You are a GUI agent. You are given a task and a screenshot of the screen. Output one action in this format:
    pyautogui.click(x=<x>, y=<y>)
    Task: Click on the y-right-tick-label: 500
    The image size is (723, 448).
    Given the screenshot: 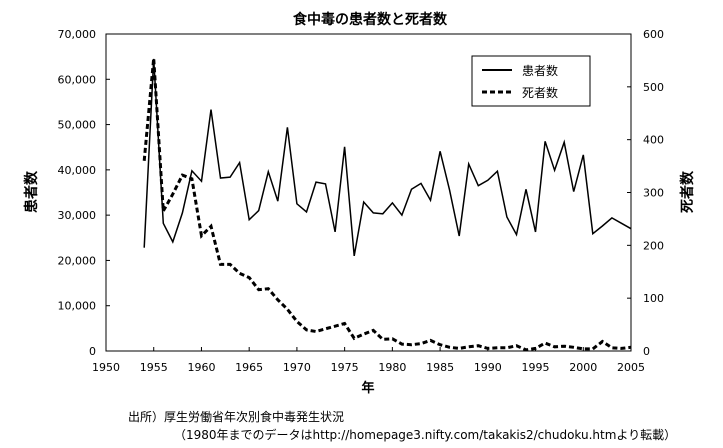 What is the action you would take?
    pyautogui.click(x=653, y=87)
    